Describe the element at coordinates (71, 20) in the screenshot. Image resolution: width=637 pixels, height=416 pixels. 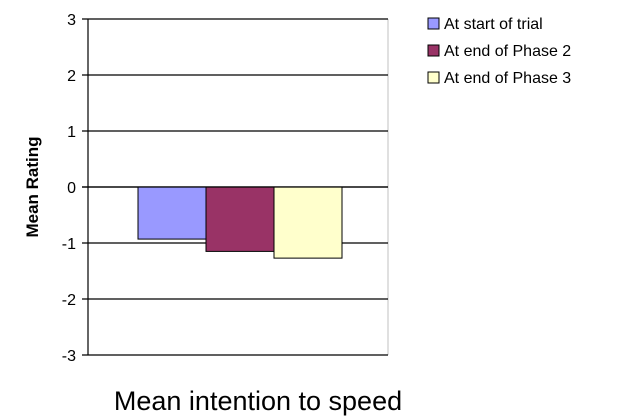
I see `y-tick-label: 3` at that location.